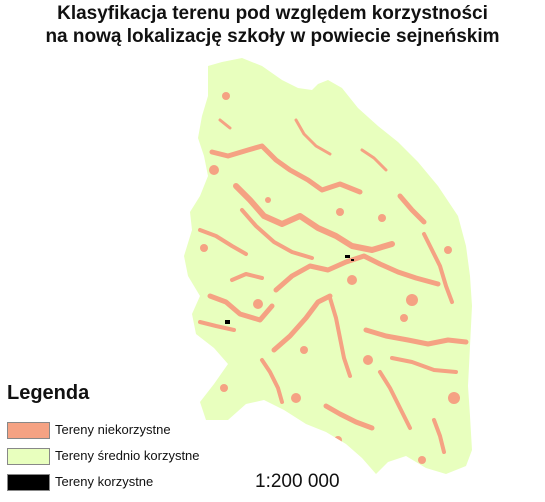  Describe the element at coordinates (28, 482) in the screenshot. I see `legend-swatch-favorable` at that location.